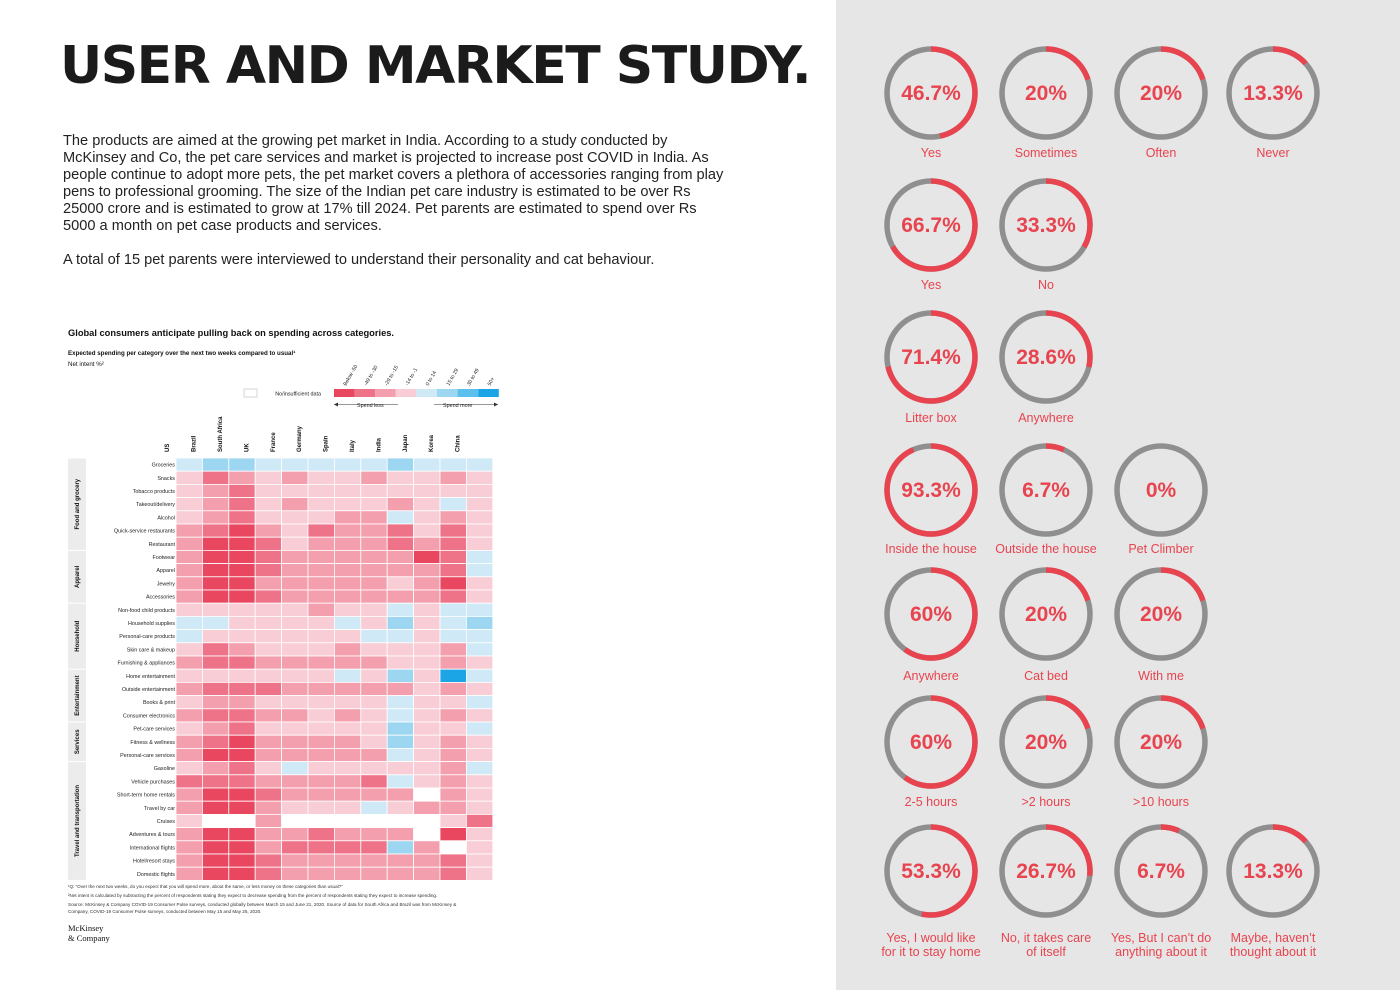 This screenshot has width=1400, height=990. What do you see at coordinates (1046, 549) in the screenshot?
I see `donut-answer-label: Outside the house` at bounding box center [1046, 549].